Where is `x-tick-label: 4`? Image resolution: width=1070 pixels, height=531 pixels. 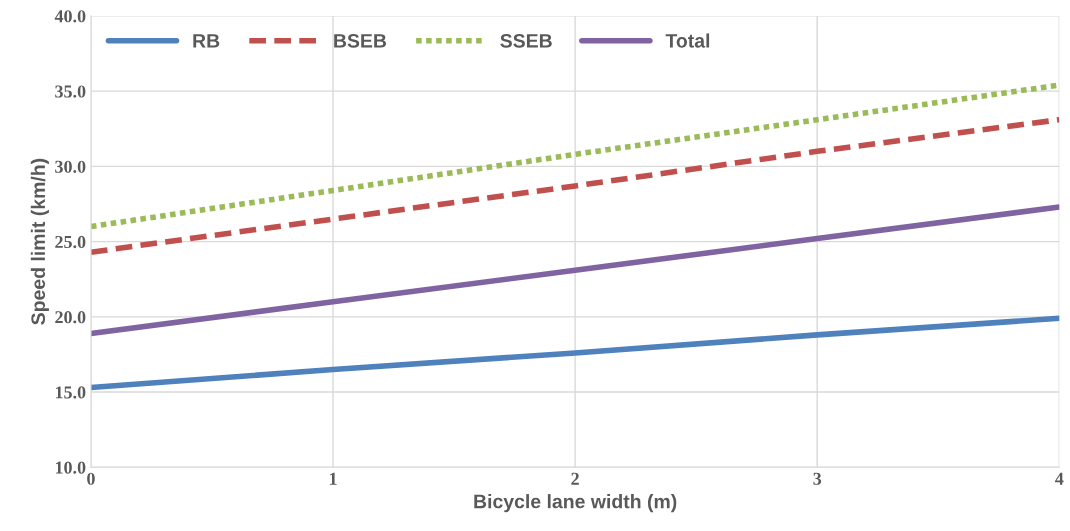
x-tick-label: 4 is located at coordinates (1059, 478).